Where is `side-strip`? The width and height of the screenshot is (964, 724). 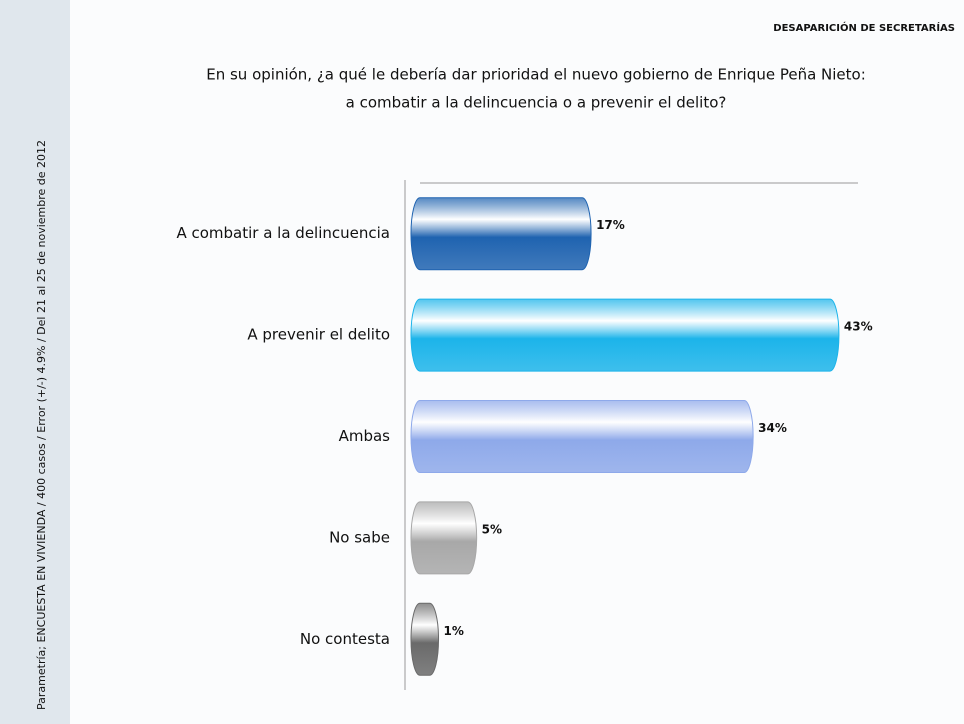
side-strip is located at coordinates (35, 362).